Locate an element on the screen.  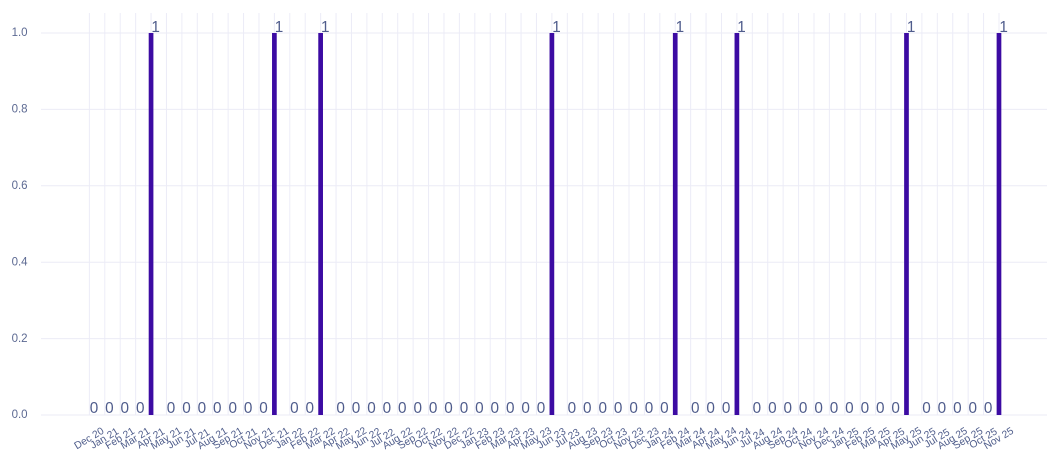
svg-text: 0.4 is located at coordinates (20, 262).